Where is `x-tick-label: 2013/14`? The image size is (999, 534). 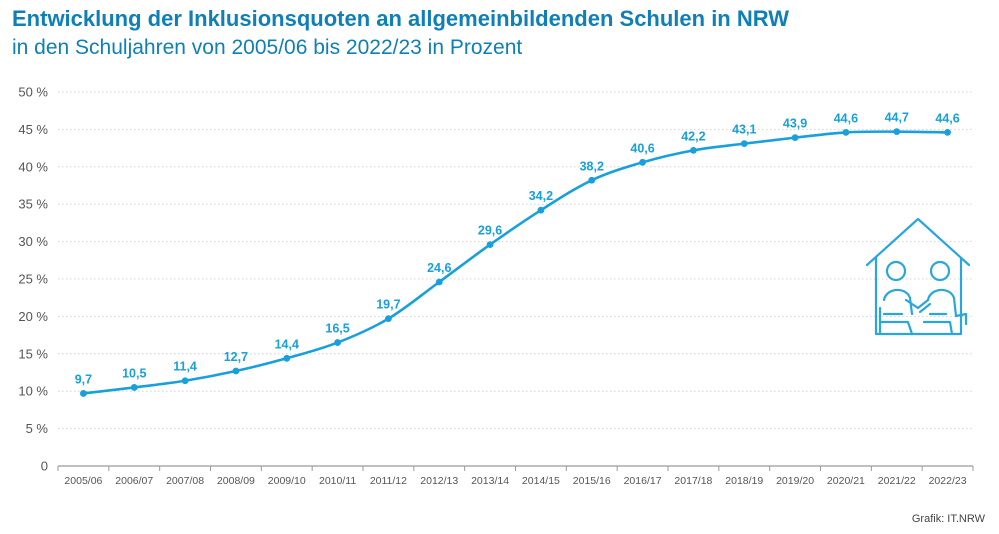 x-tick-label: 2013/14 is located at coordinates (490, 481).